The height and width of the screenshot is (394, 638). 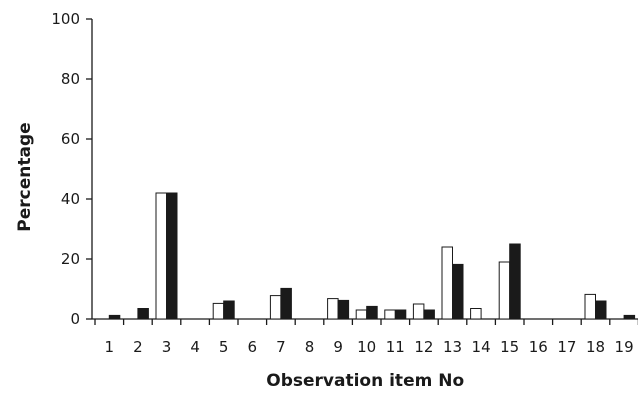 I want to click on x-tick-label: 16, so click(x=538, y=347).